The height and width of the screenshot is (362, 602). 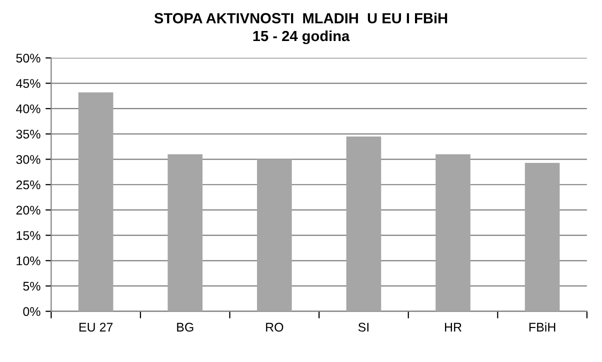 I want to click on x-tick-label: EU 27, so click(x=96, y=327).